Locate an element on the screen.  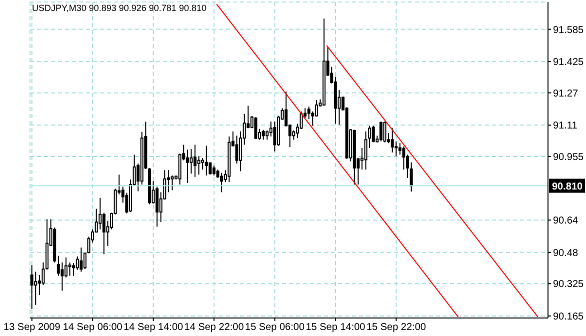
y-tick-label: 91.585 is located at coordinates (568, 30).